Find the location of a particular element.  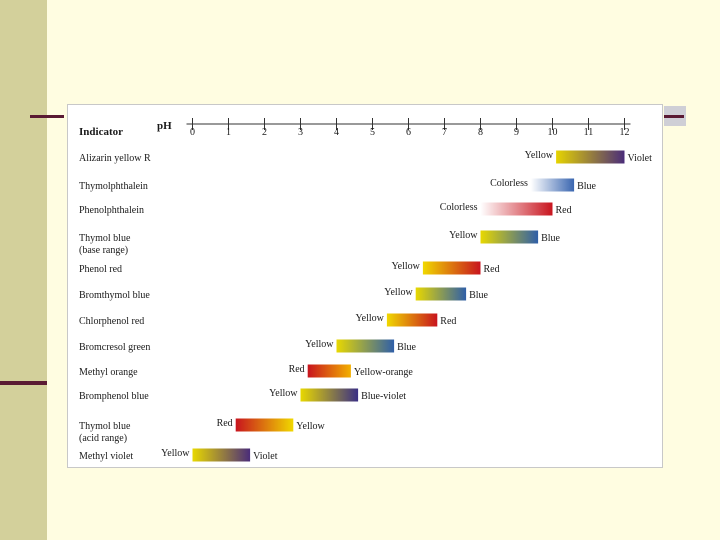

indicator-row: Methyl orange Red Yellow-orange is located at coordinates (246, 371).